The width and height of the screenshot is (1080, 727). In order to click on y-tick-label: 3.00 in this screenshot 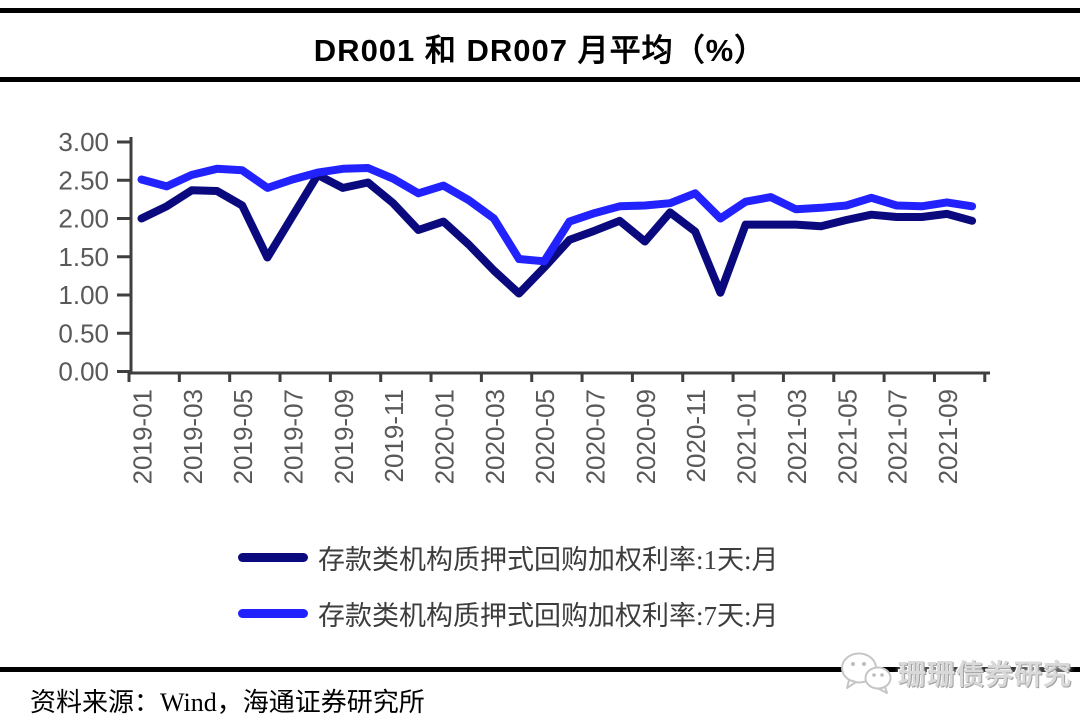, I will do `click(83, 142)`.